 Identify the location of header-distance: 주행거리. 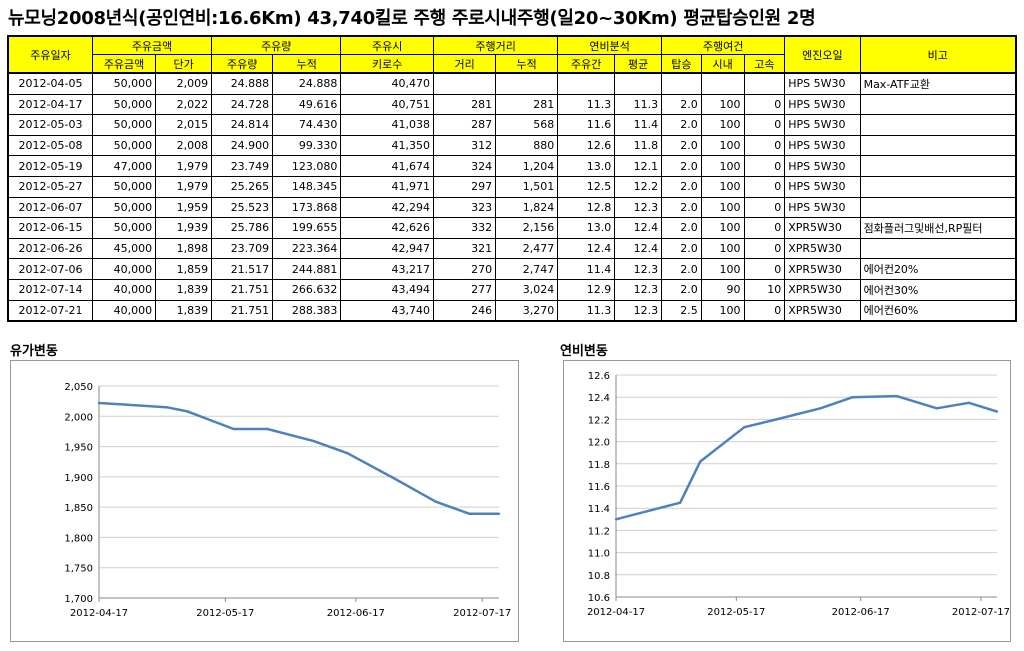
(496, 45).